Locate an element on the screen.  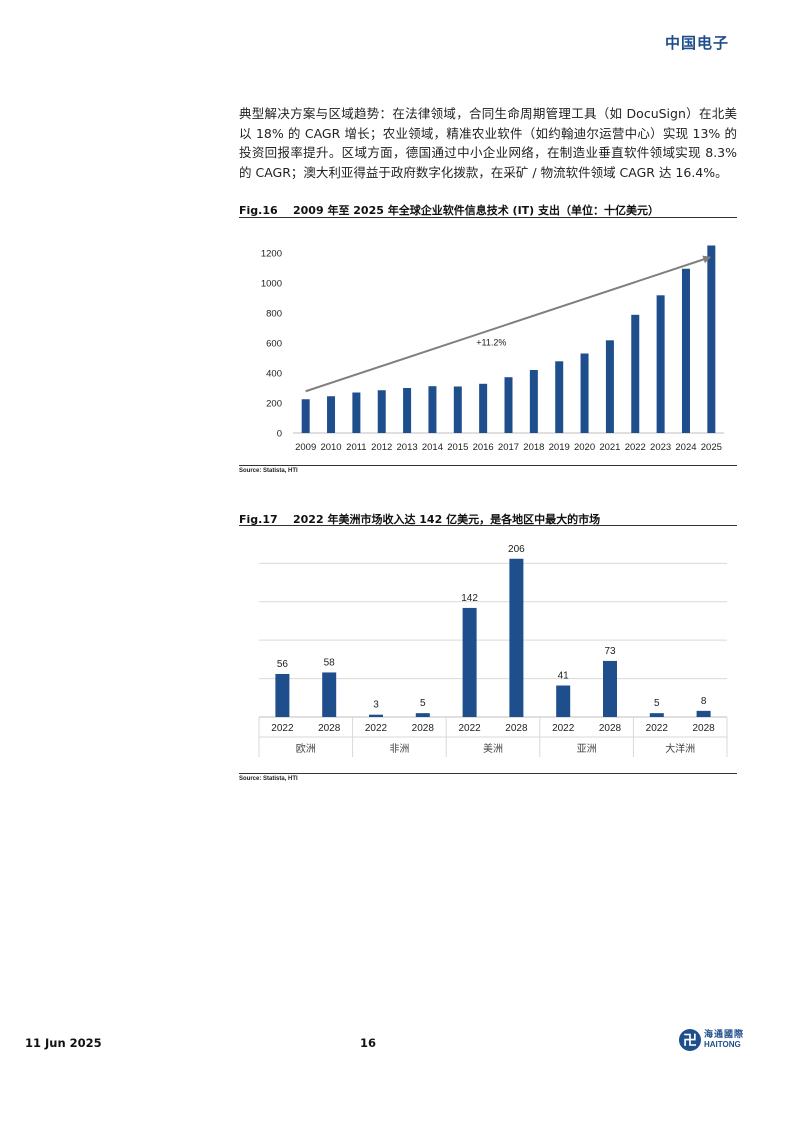
region-label: 大洋洲 is located at coordinates (680, 748).